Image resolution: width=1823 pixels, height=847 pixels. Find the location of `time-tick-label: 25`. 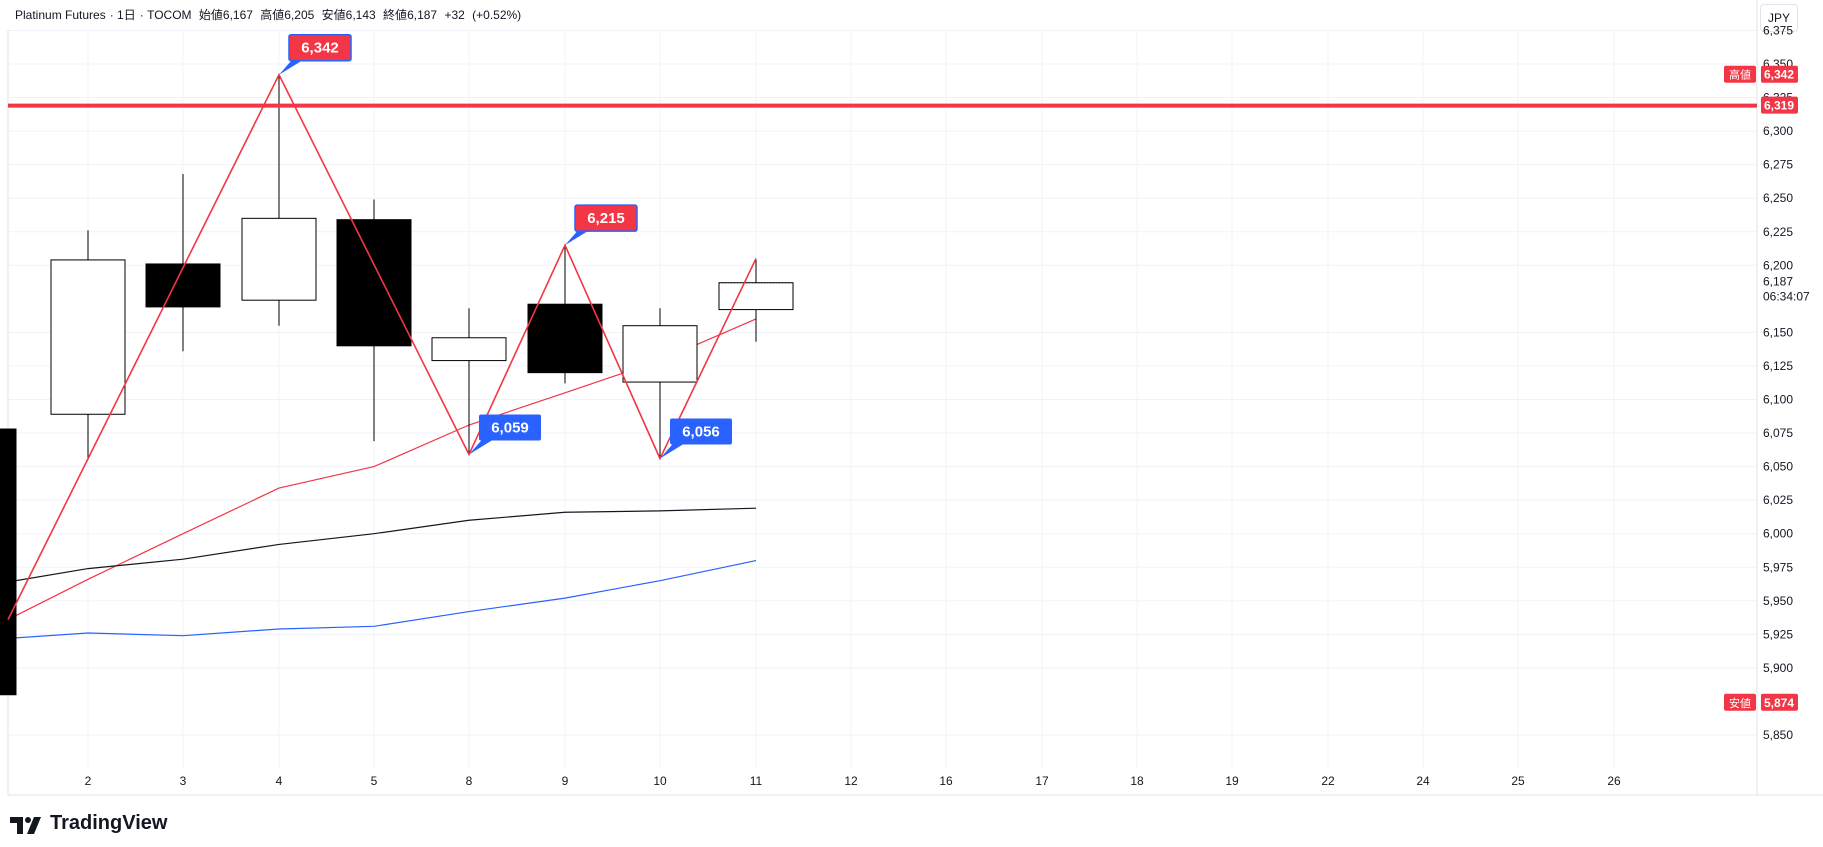

time-tick-label: 25 is located at coordinates (1518, 781).